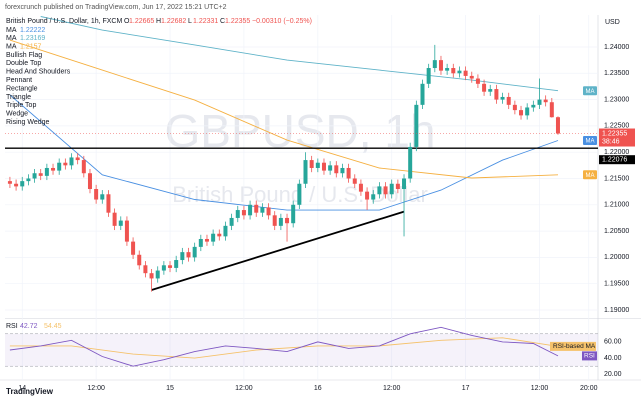  I want to click on x-tick-label: 16, so click(318, 388).